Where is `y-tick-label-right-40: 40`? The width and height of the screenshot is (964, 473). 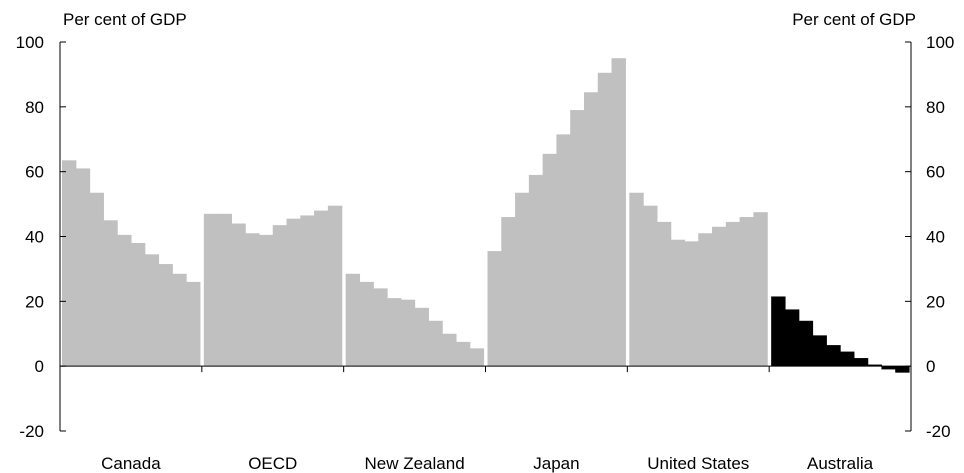 y-tick-label-right-40: 40 is located at coordinates (935, 237).